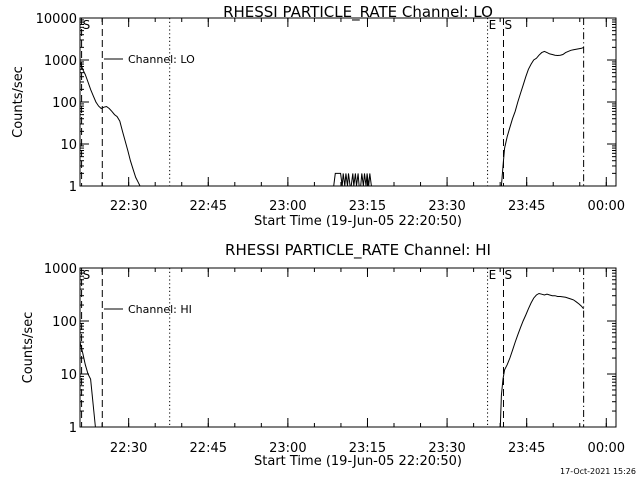 Image resolution: width=640 pixels, height=480 pixels. I want to click on legend-label: Channel: HI, so click(160, 309).